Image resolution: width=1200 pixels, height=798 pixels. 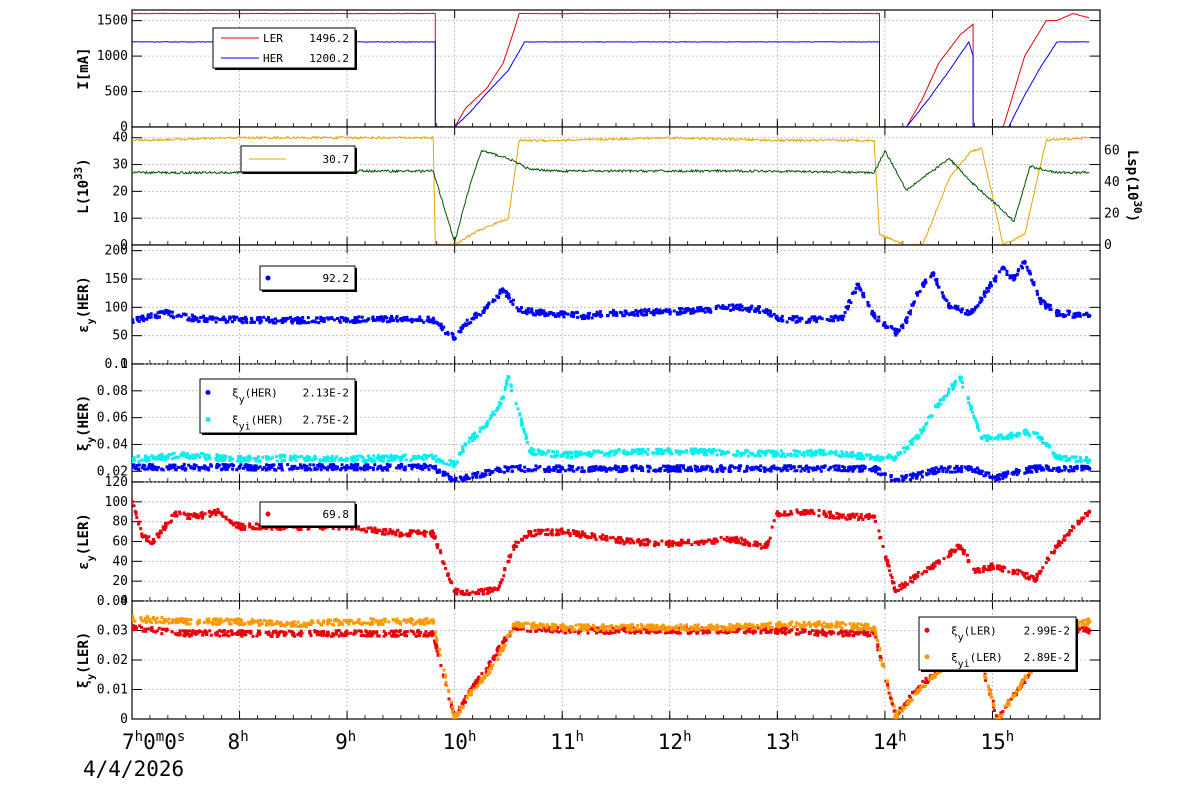 I want to click on y-tick-label: 1500, so click(x=112, y=21).